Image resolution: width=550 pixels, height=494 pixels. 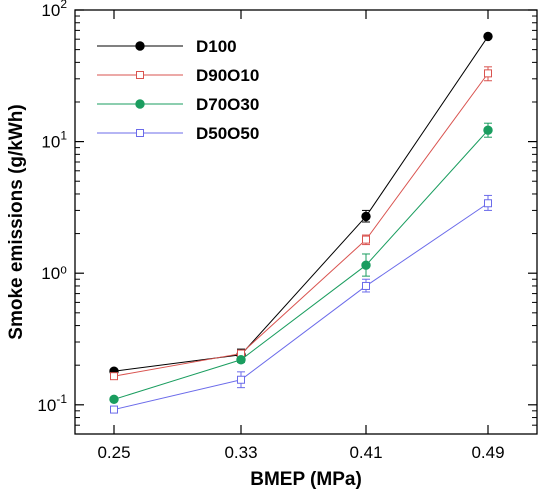 What do you see at coordinates (167, 46) in the screenshot?
I see `legend-entry-d100: D100` at bounding box center [167, 46].